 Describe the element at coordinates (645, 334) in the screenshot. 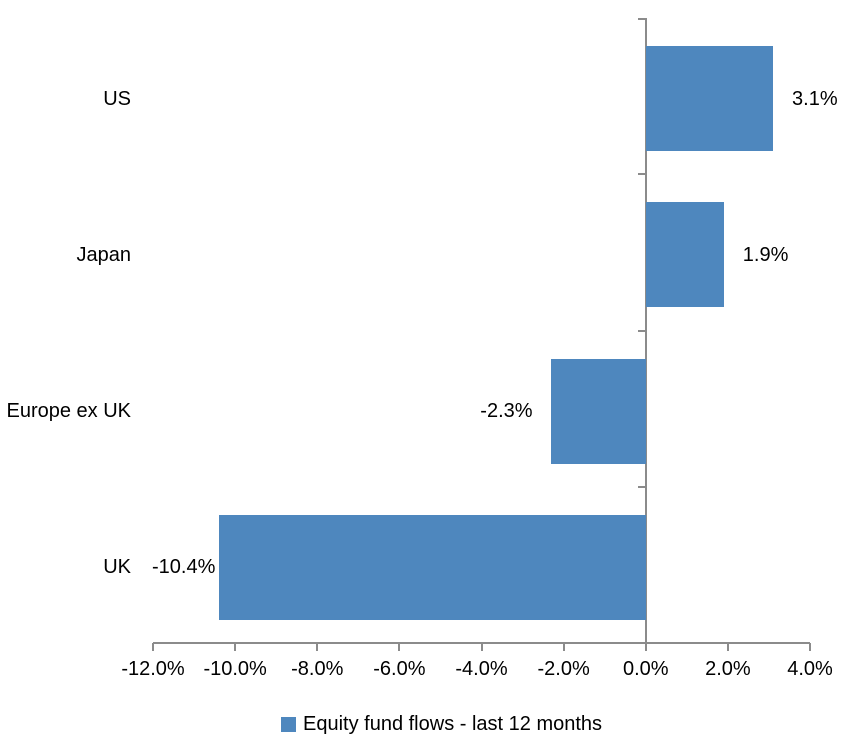

I see `zero-axis-line` at that location.